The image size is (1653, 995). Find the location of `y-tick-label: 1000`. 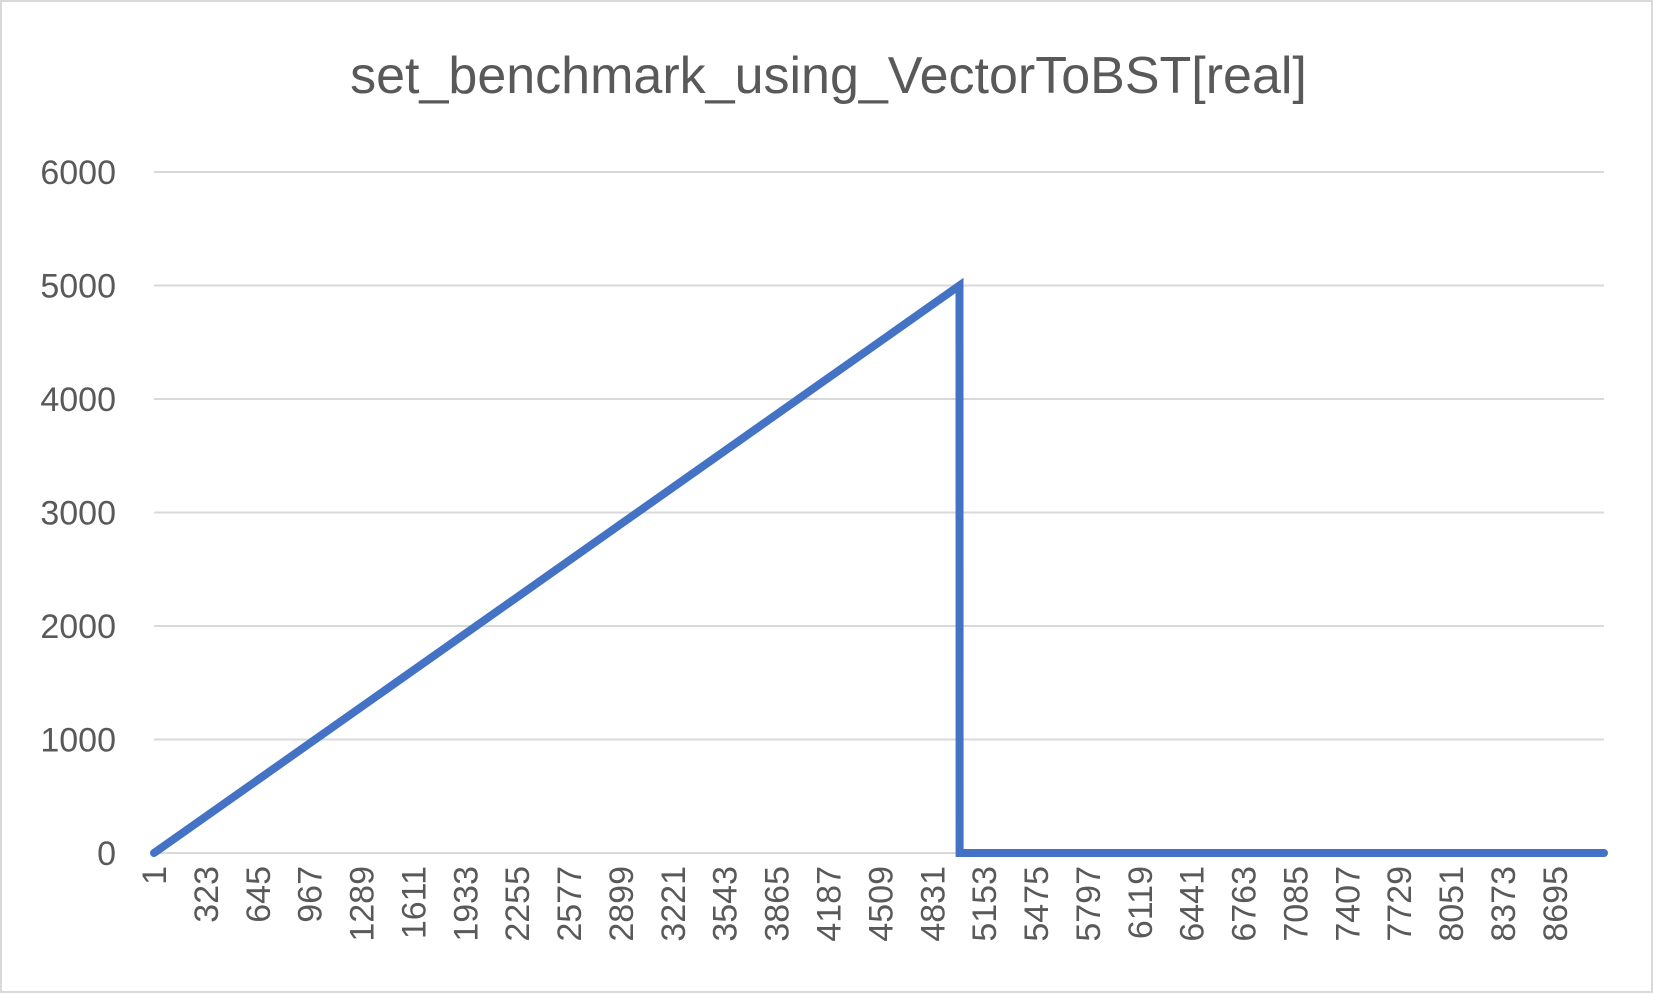

y-tick-label: 1000 is located at coordinates (78, 741).